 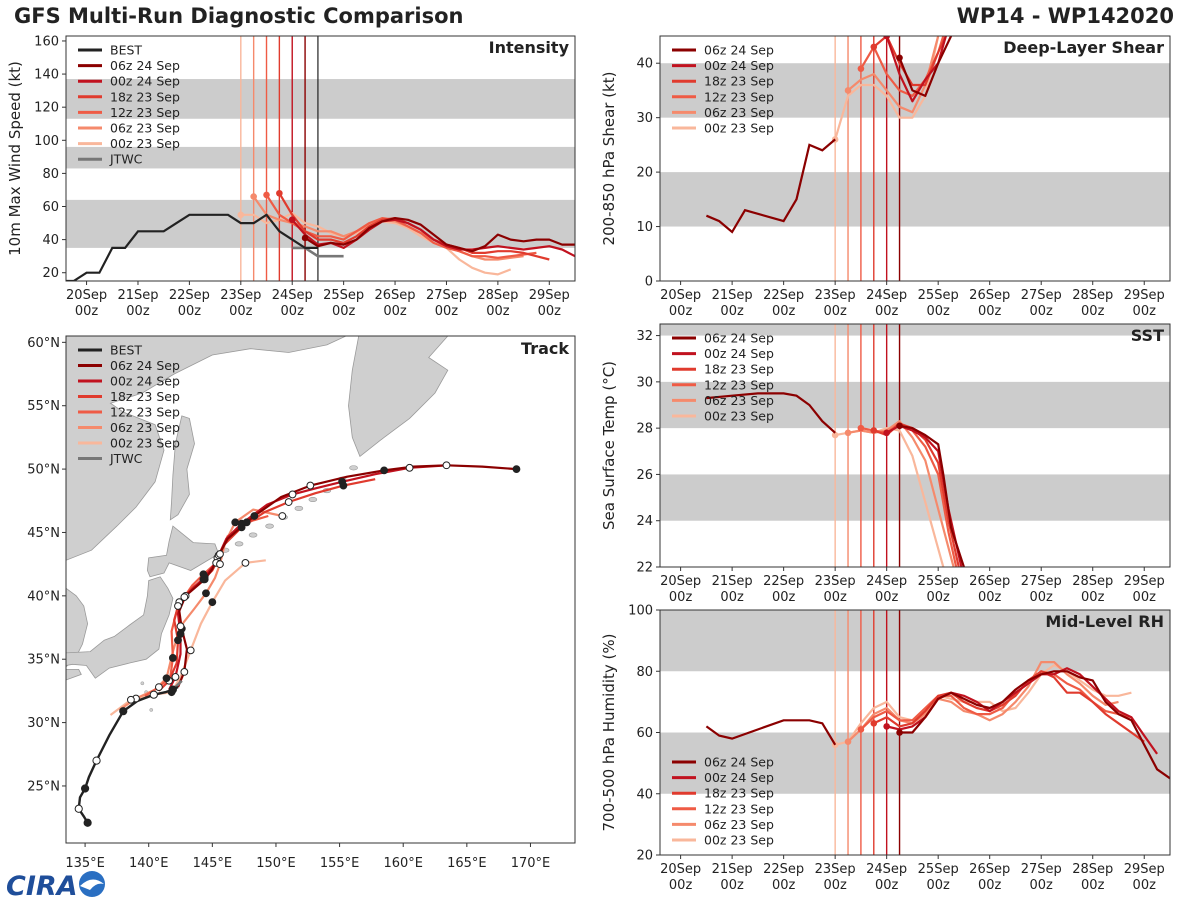 I want to click on lon-label: 140°E, so click(x=149, y=863).